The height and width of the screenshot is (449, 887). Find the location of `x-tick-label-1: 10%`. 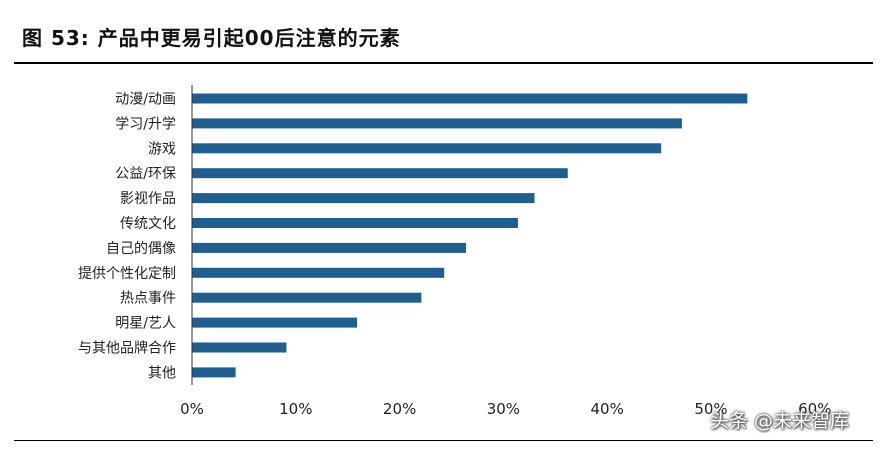

x-tick-label-1: 10% is located at coordinates (295, 409).